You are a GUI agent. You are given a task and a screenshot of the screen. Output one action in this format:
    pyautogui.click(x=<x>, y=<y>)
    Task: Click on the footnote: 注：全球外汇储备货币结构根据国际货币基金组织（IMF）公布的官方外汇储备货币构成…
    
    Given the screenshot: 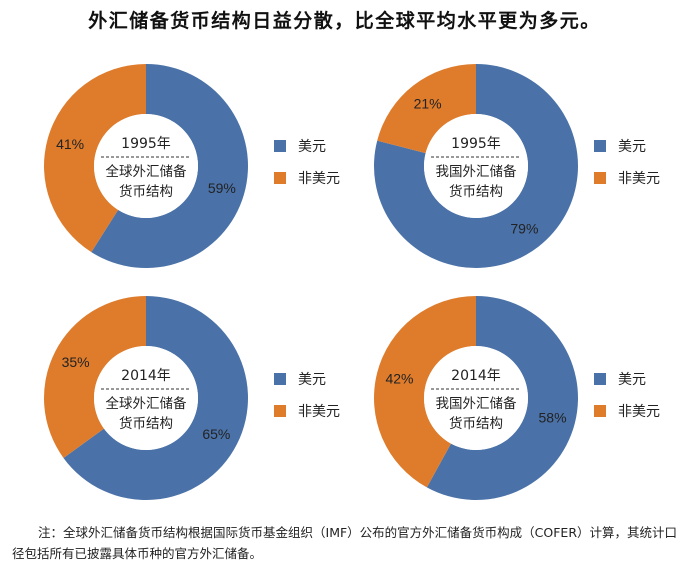 What is the action you would take?
    pyautogui.click(x=345, y=543)
    